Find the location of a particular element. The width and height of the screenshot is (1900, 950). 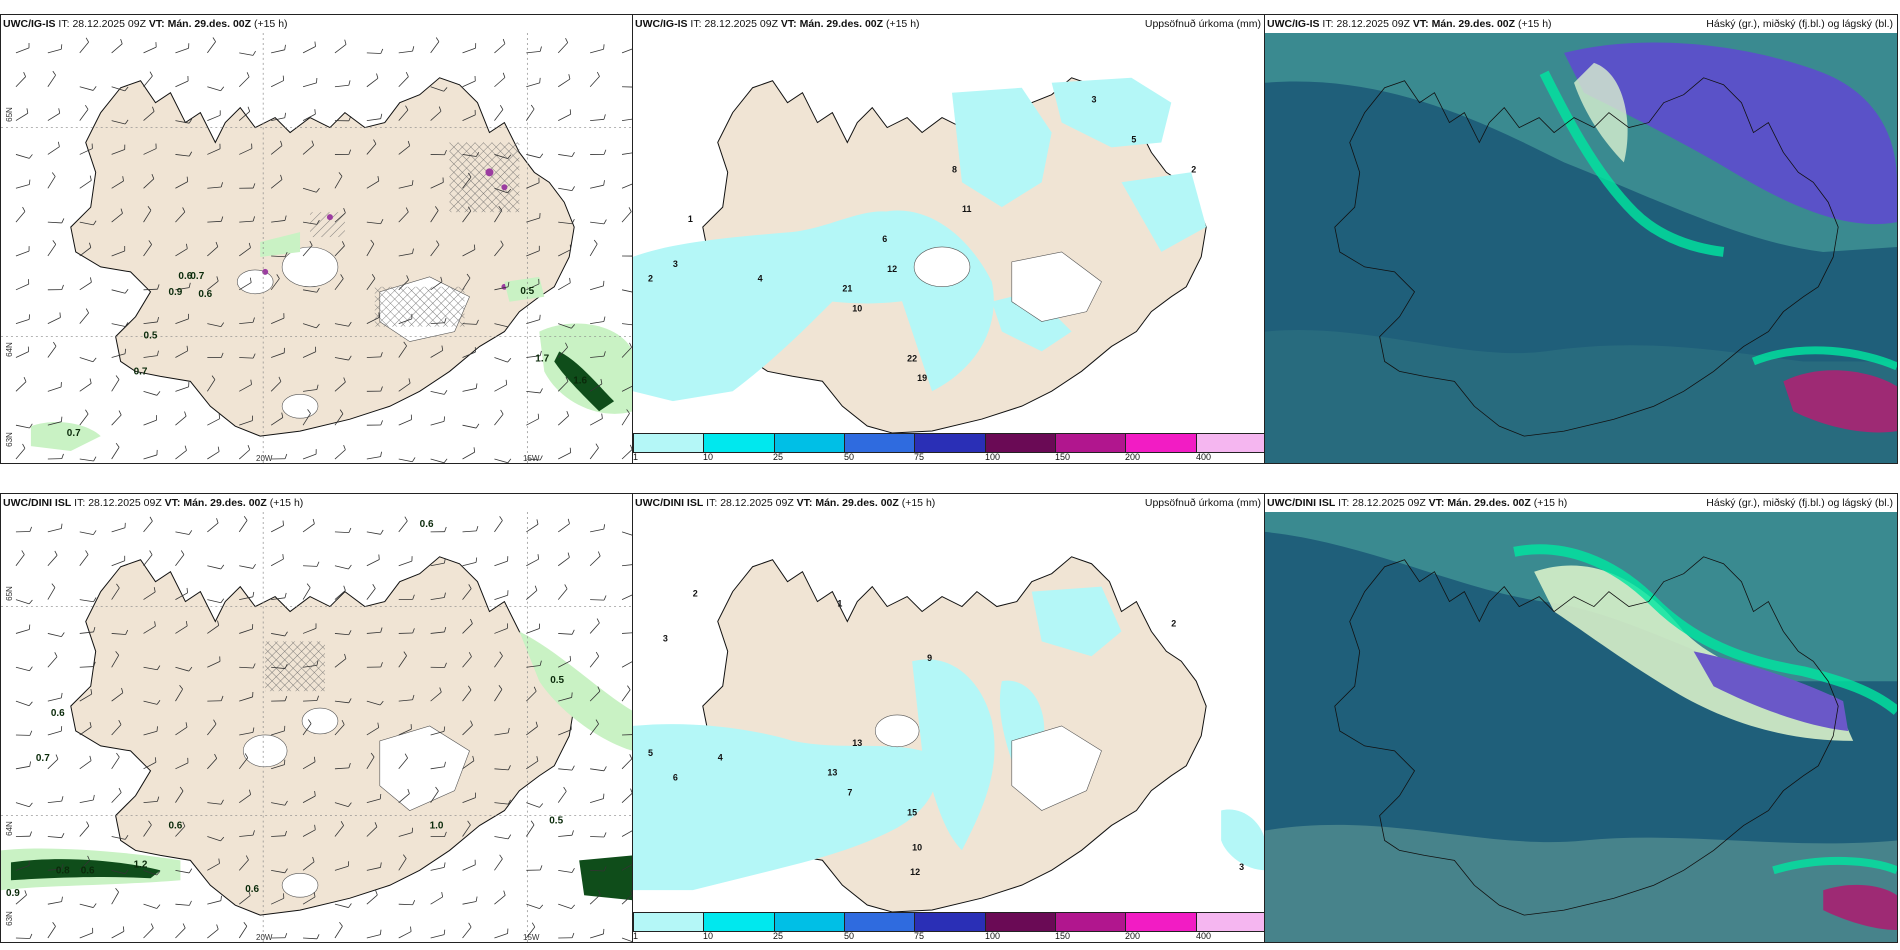

precip-colorbar is located at coordinates (949, 922).